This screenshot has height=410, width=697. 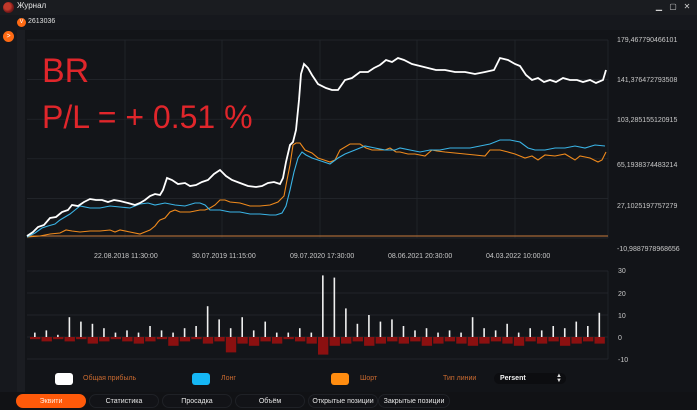 What do you see at coordinates (647, 40) in the screenshot?
I see `y-tick: 179,467790466101` at bounding box center [647, 40].